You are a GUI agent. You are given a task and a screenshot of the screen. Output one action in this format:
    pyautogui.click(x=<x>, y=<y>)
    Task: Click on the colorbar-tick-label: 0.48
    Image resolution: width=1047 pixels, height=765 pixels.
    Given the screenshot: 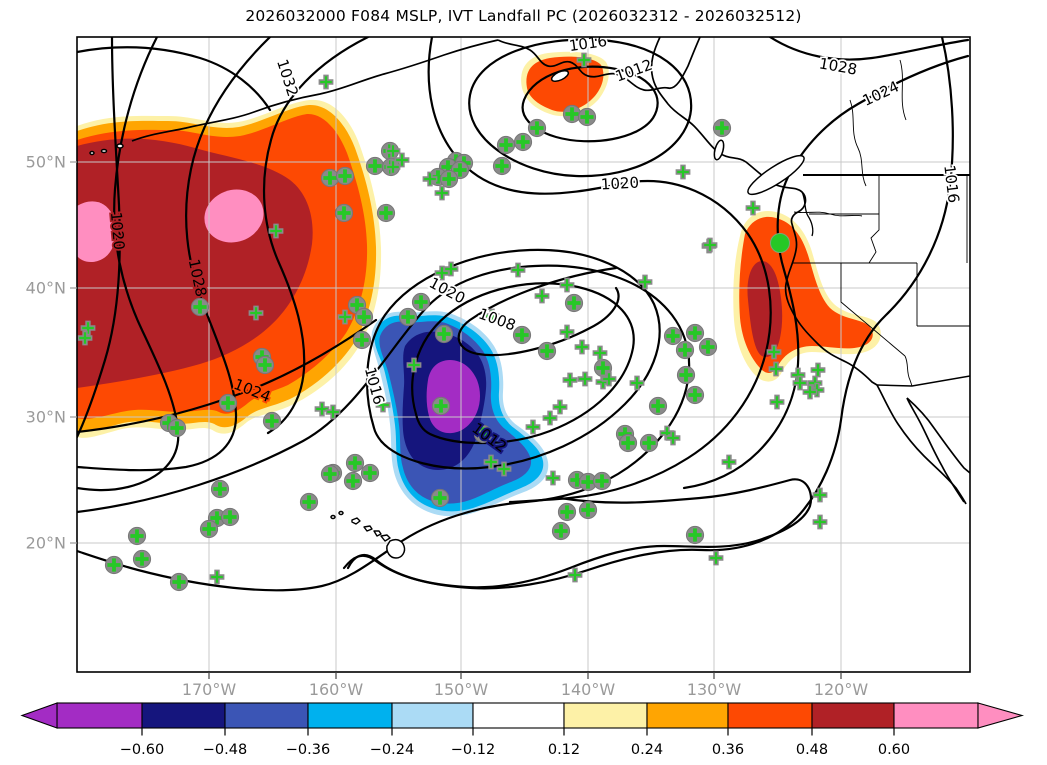 What is the action you would take?
    pyautogui.click(x=812, y=750)
    